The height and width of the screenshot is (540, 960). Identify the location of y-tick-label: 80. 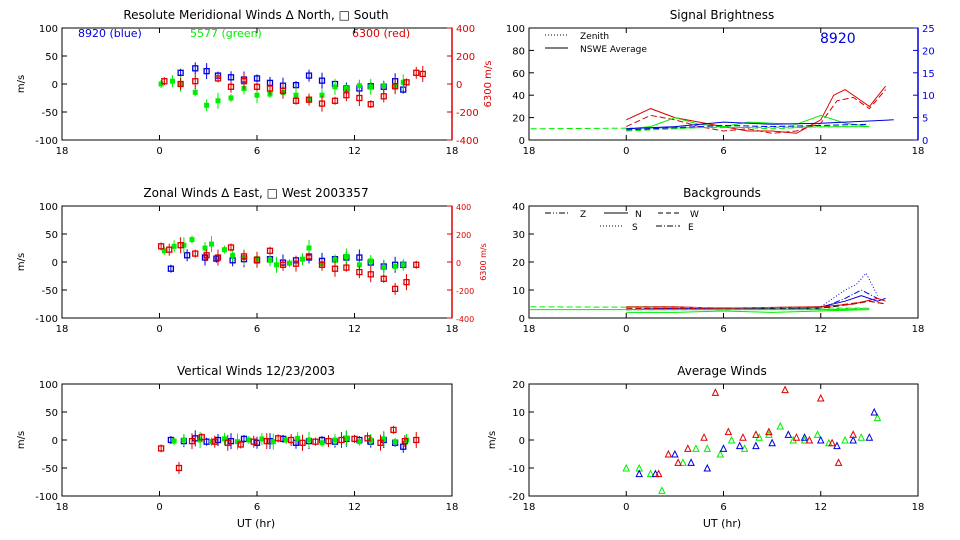
(518, 51).